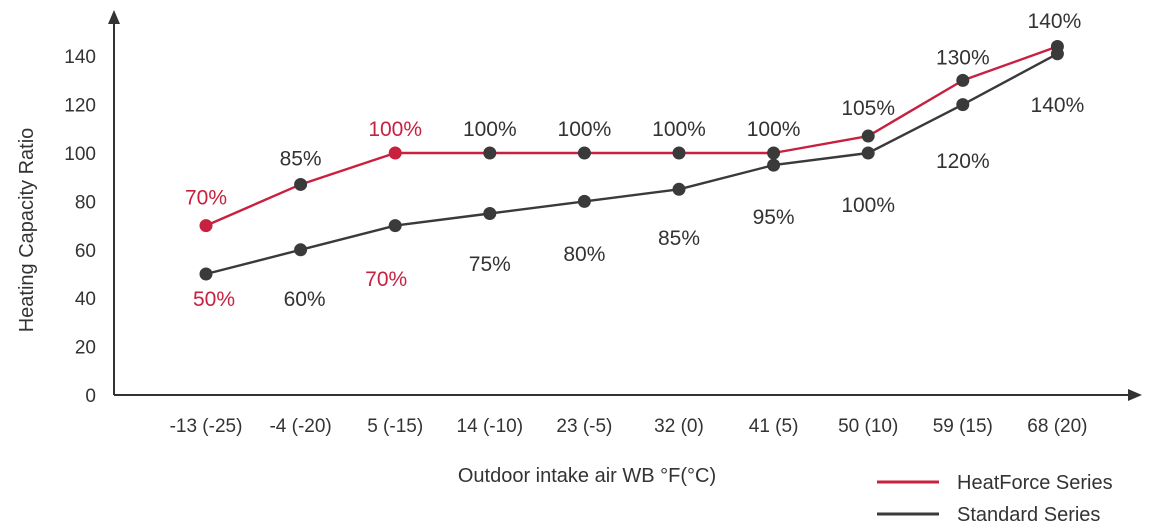 This screenshot has width=1150, height=529. Describe the element at coordinates (206, 198) in the screenshot. I see `heatforce-data-label: 70%` at that location.